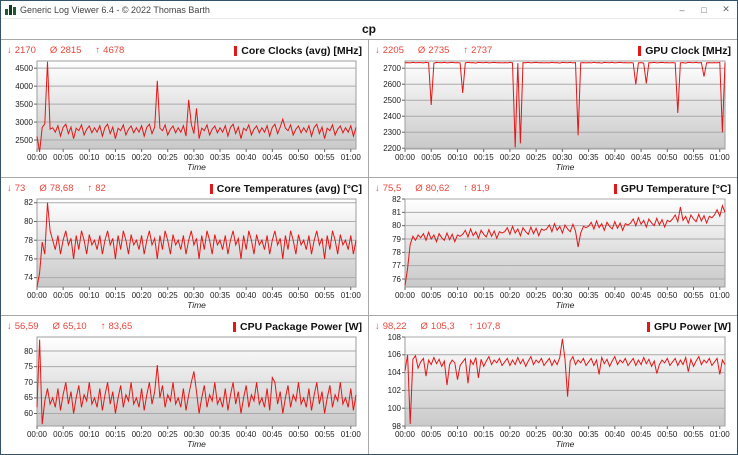 The image size is (738, 455). I want to click on y-tick-label: 4500, so click(24, 68).